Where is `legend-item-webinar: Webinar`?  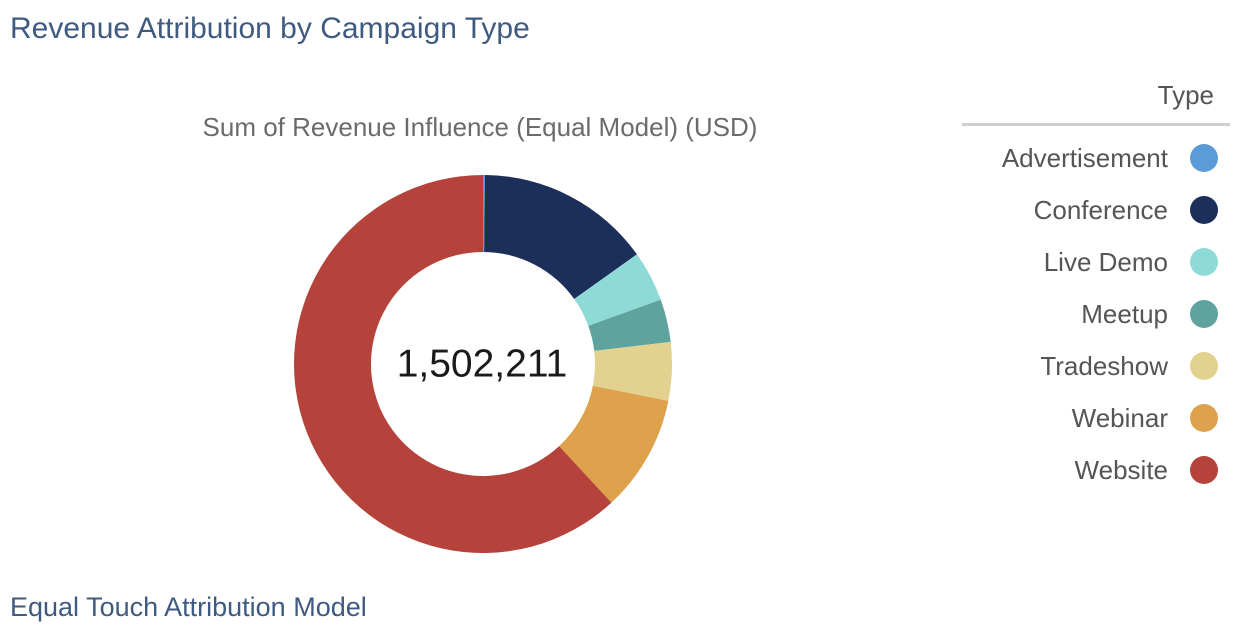 legend-item-webinar: Webinar is located at coordinates (1096, 418).